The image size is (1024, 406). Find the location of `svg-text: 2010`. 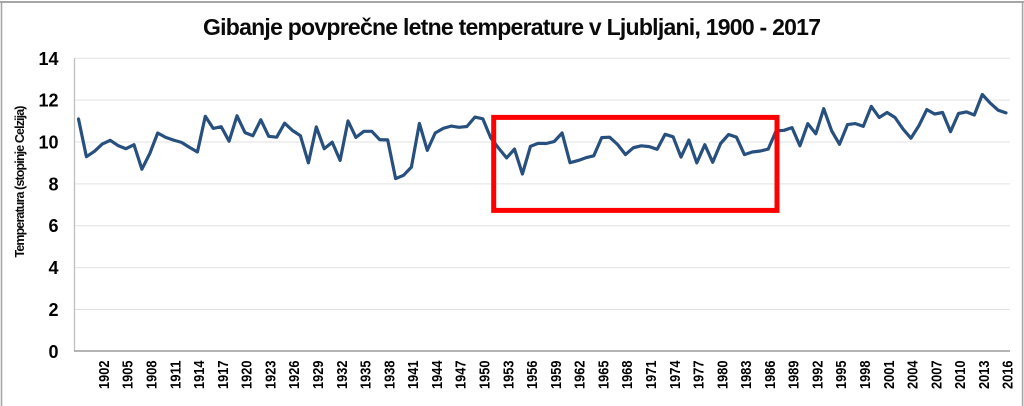

svg-text: 2010 is located at coordinates (961, 375).